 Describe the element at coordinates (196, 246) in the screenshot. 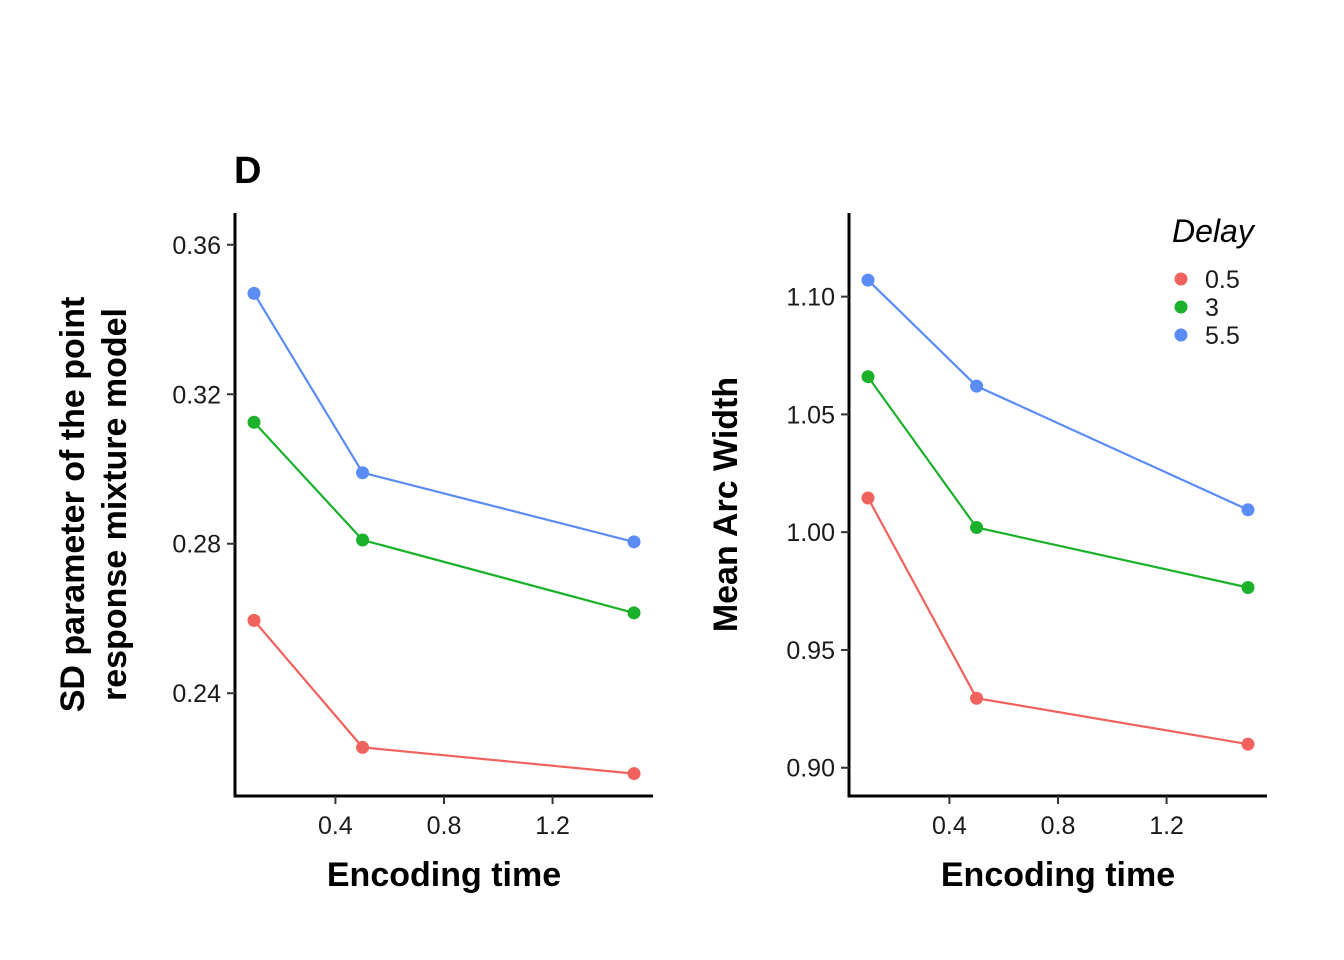

I see `y-tick-label: 0.36` at that location.